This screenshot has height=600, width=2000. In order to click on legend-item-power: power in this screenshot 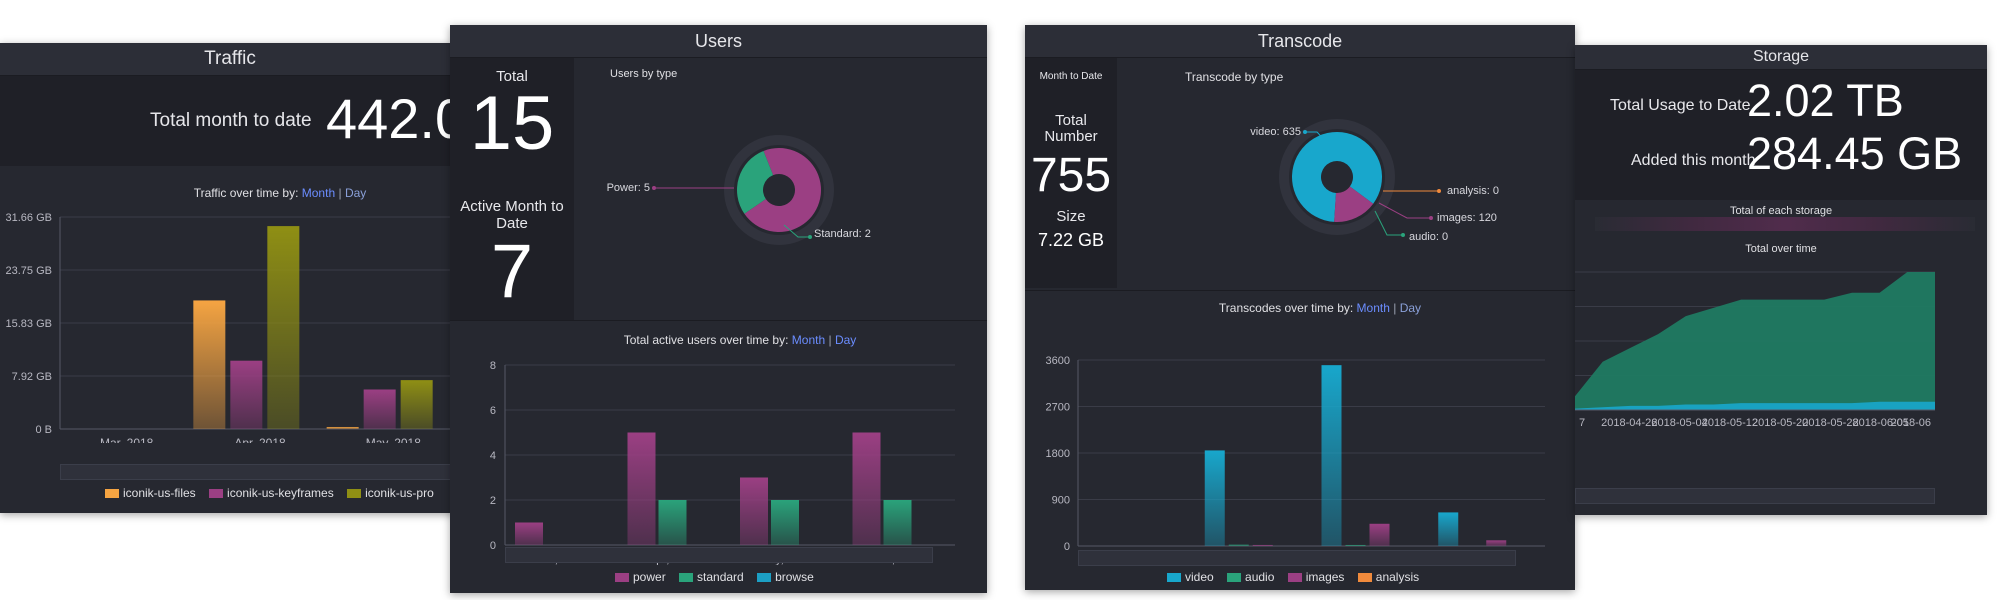, I will do `click(635, 577)`.